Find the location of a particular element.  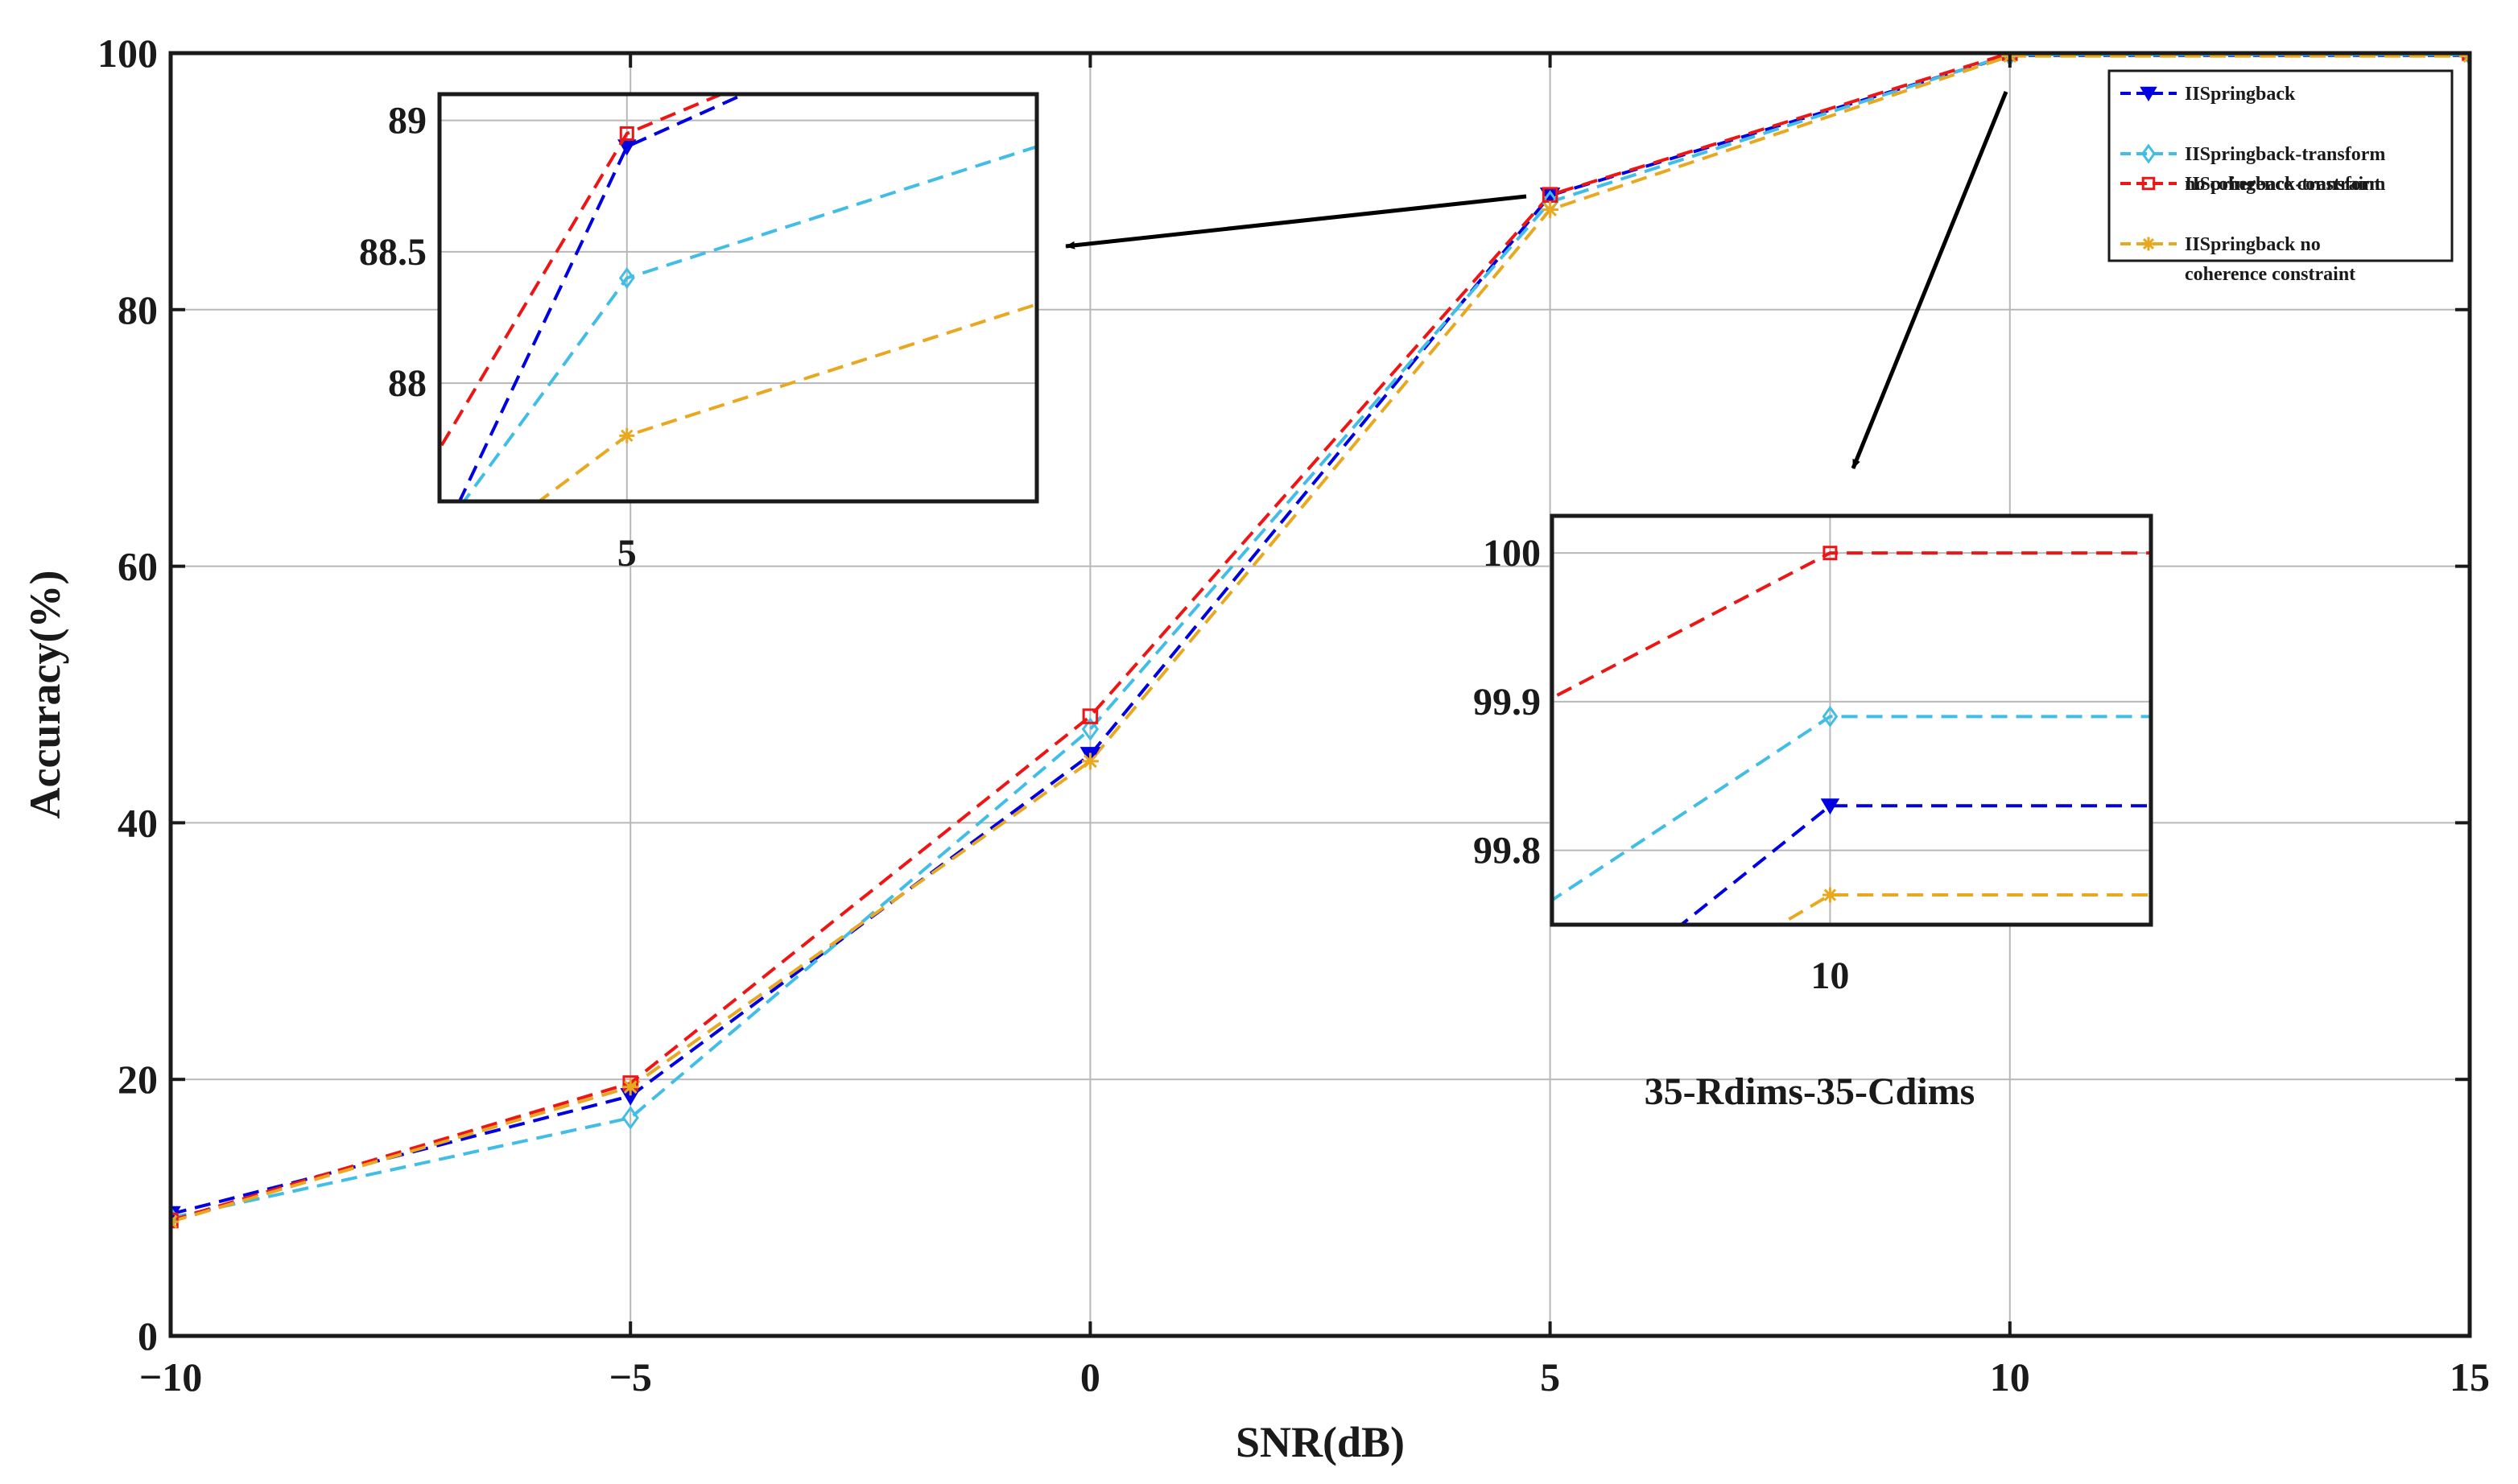

inset-10-frame is located at coordinates (1851, 720).